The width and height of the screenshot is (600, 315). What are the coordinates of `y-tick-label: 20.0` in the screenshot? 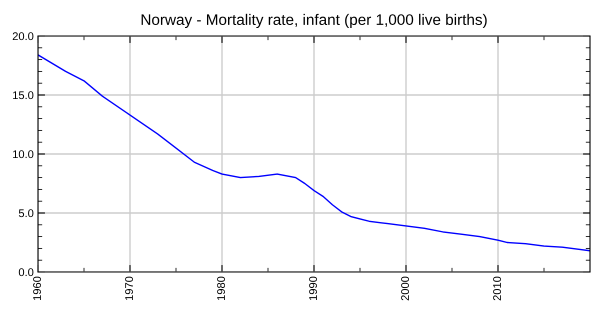 It's located at (23, 36).